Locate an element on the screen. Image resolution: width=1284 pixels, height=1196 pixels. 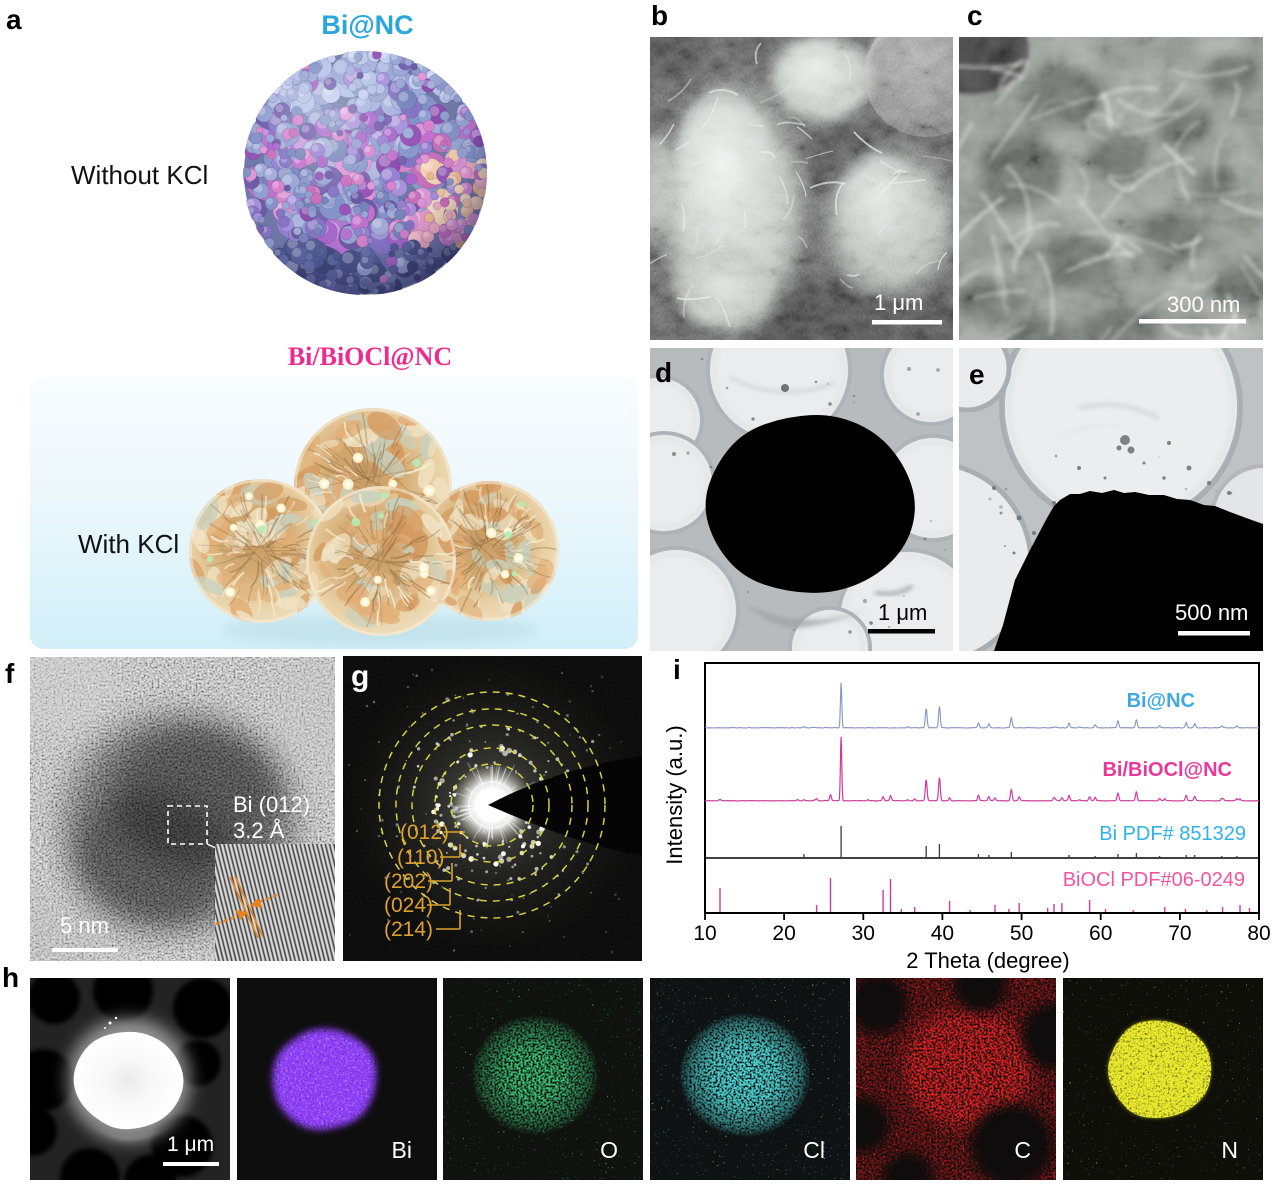
svg-text: e is located at coordinates (977, 374).